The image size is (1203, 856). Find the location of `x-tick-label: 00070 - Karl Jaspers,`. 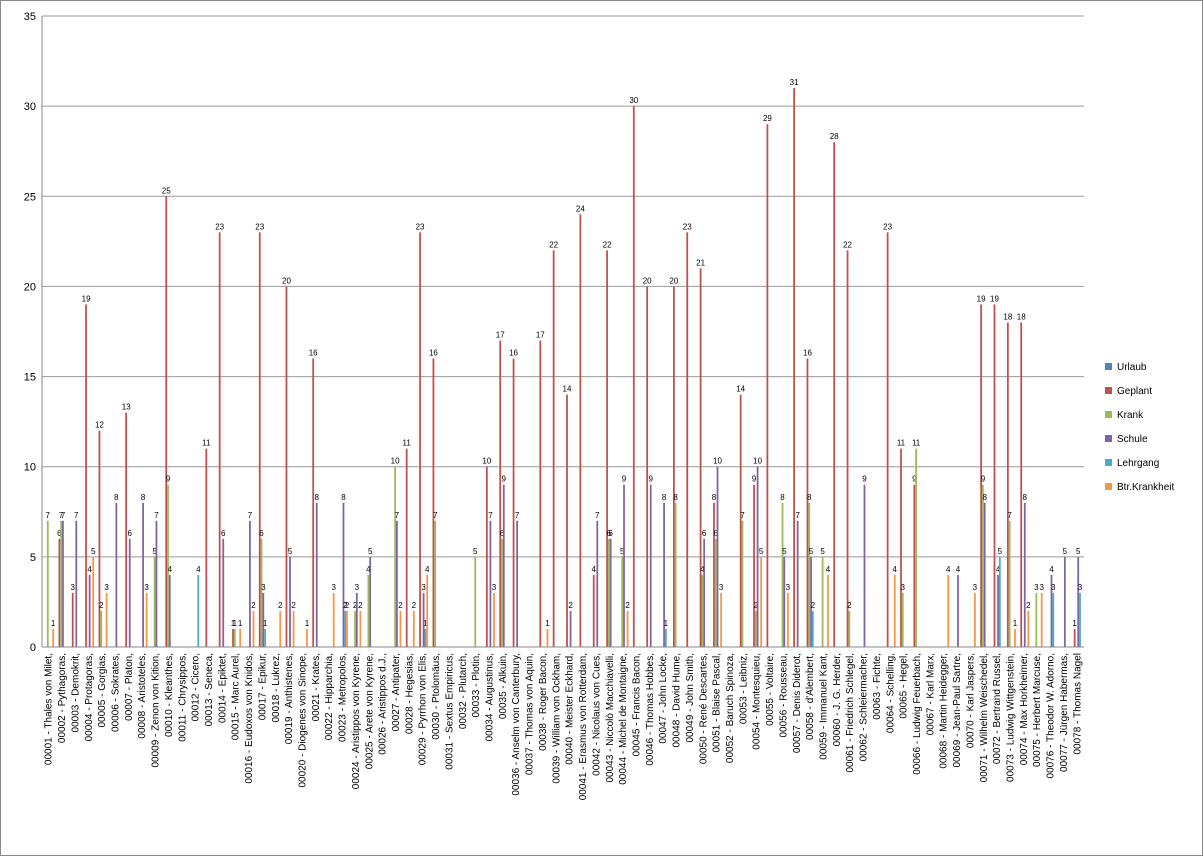

x-tick-label: 00070 - Karl Jaspers, is located at coordinates (970, 700).